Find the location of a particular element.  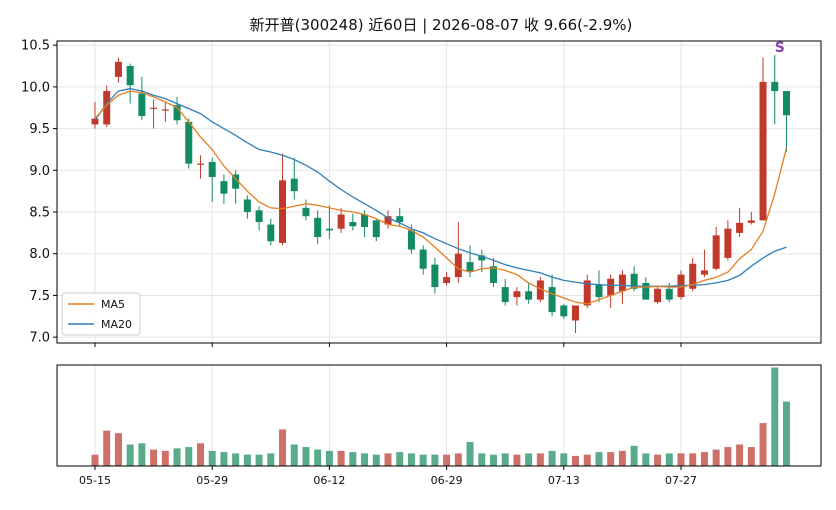

y-tick-label: 9.0 is located at coordinates (39, 171).